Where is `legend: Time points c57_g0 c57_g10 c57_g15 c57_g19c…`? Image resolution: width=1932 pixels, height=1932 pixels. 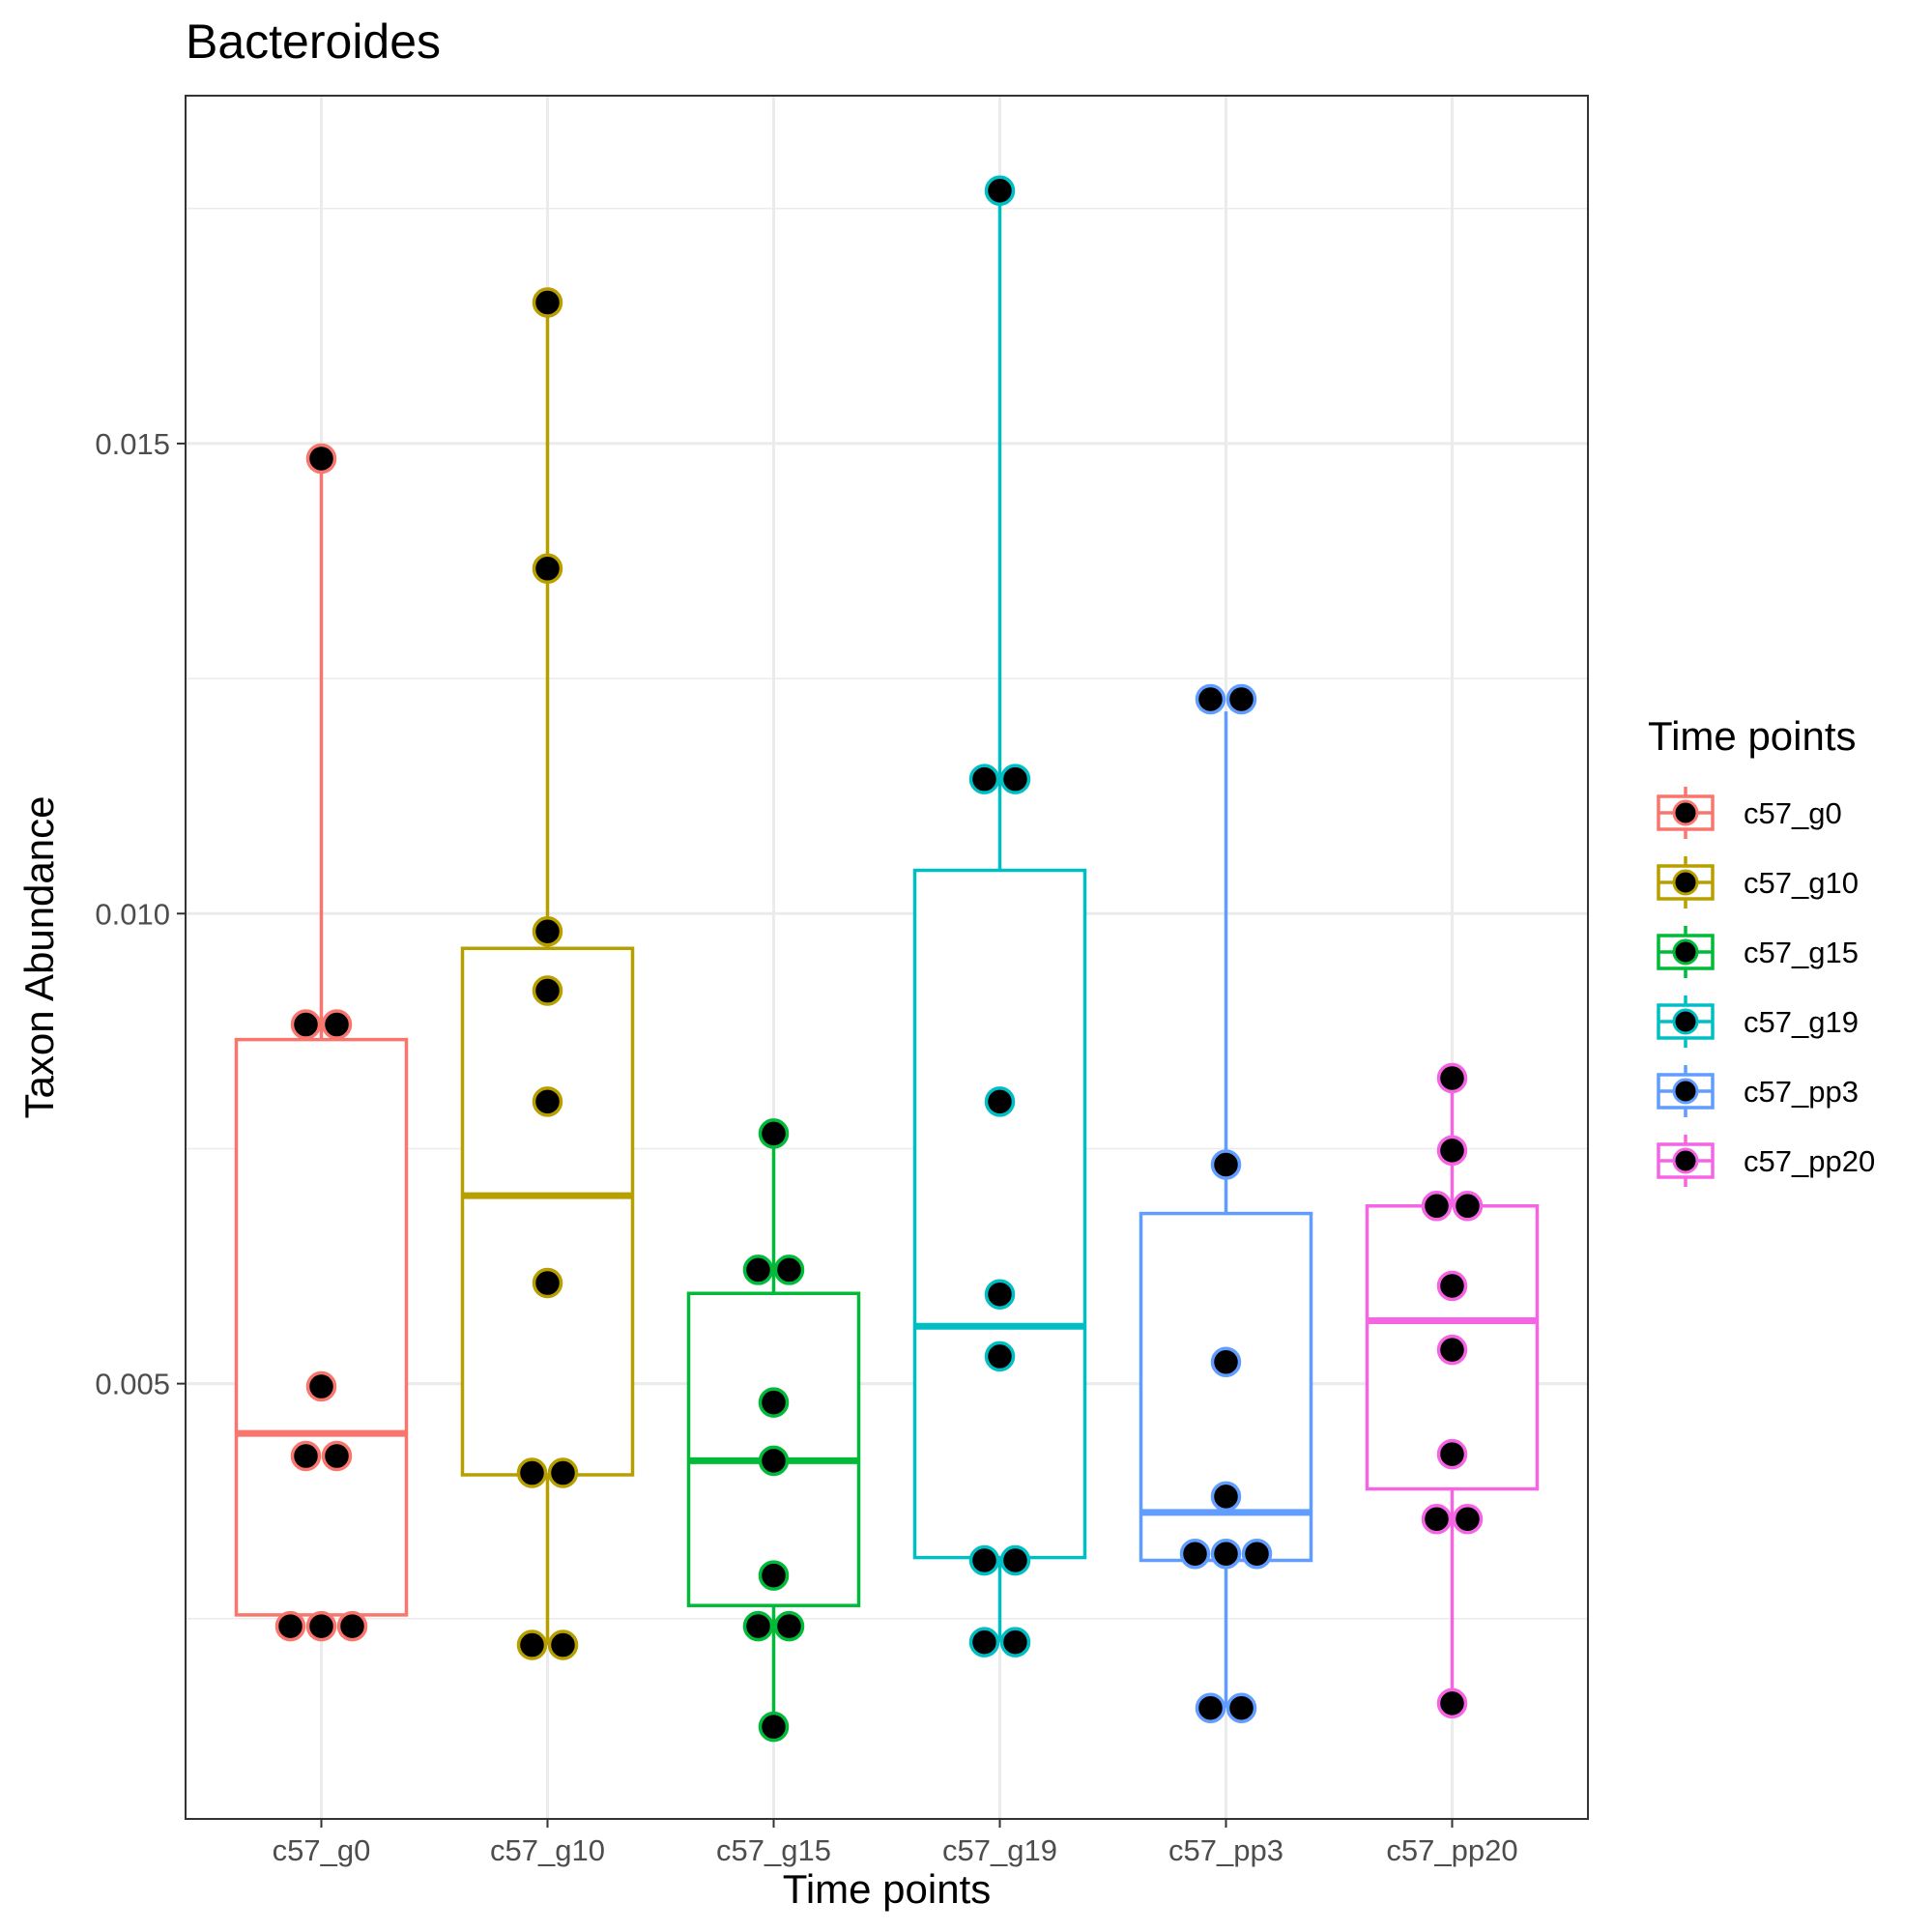
legend: Time points c57_g0 c57_g10 c57_g15 c57_g19c… is located at coordinates (1761, 950).